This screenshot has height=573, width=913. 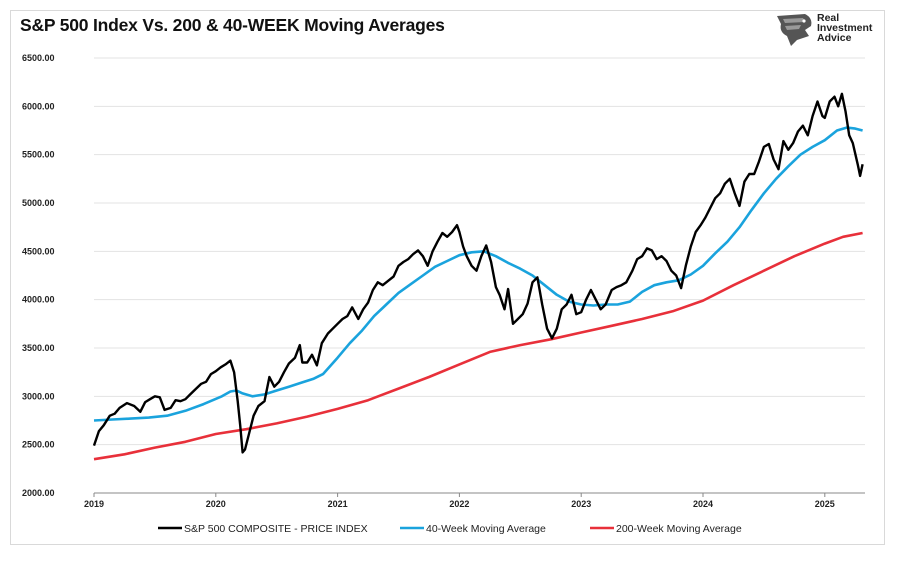 What do you see at coordinates (94, 504) in the screenshot?
I see `x-tick-label: 2019` at bounding box center [94, 504].